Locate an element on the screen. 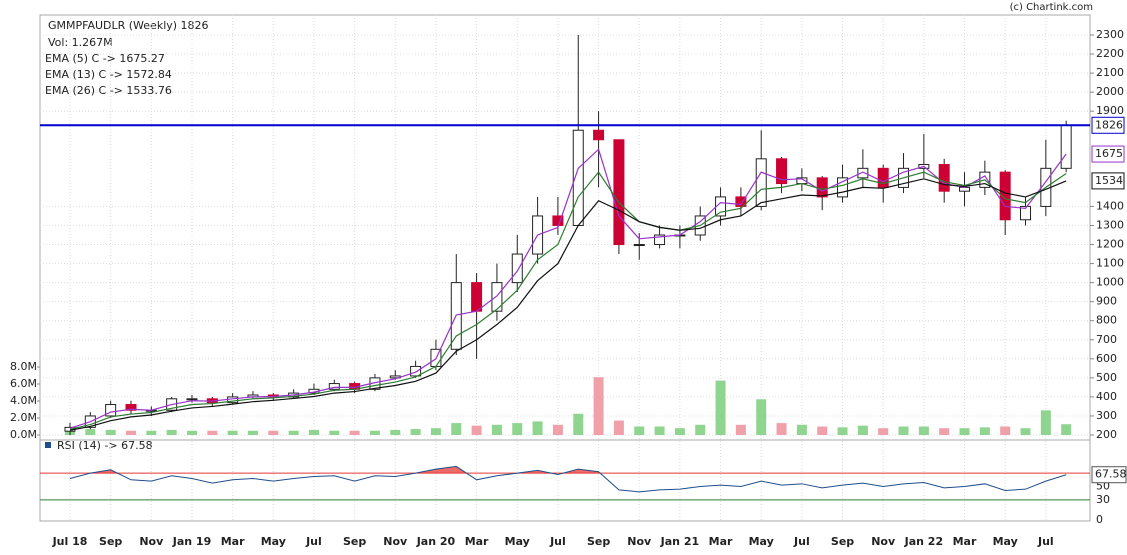 This screenshot has width=1127, height=555. rsi-line is located at coordinates (568, 479).